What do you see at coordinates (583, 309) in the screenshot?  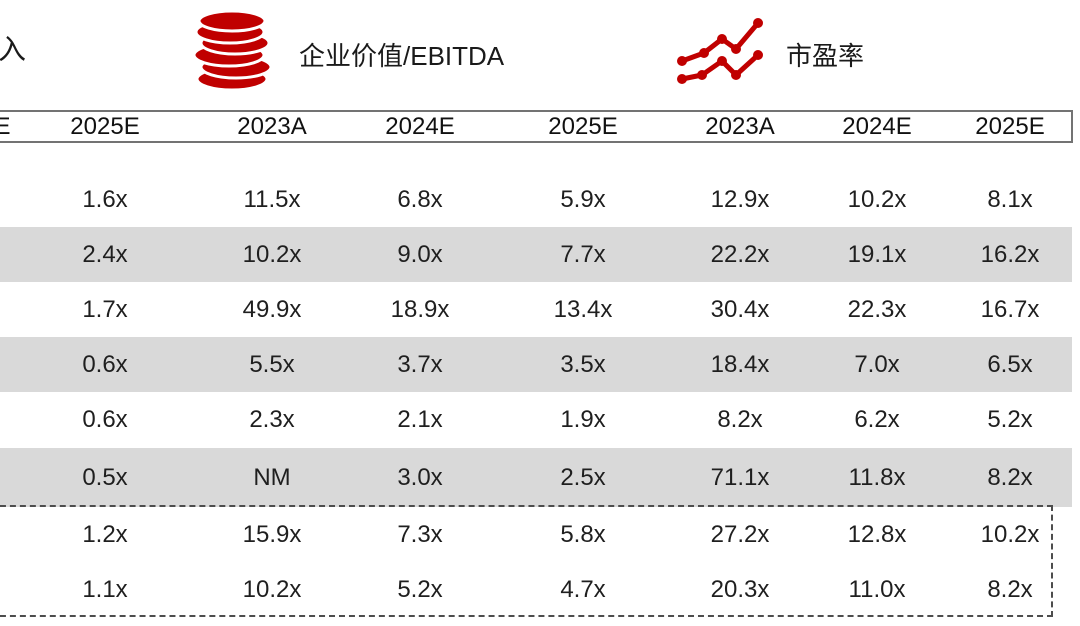 I see `table-cell: 13.4x` at bounding box center [583, 309].